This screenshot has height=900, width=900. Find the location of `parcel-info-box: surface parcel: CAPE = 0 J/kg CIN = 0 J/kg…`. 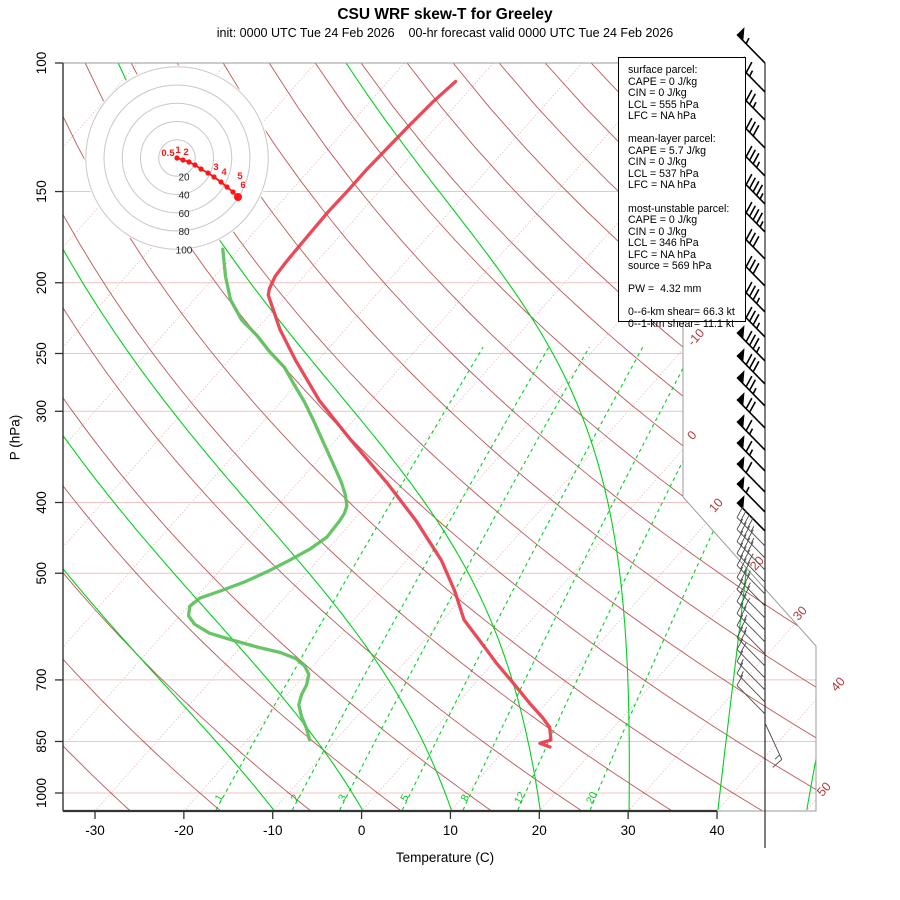

parcel-info-box: surface parcel: CAPE = 0 J/kg CIN = 0 J/kg… is located at coordinates (682, 193).